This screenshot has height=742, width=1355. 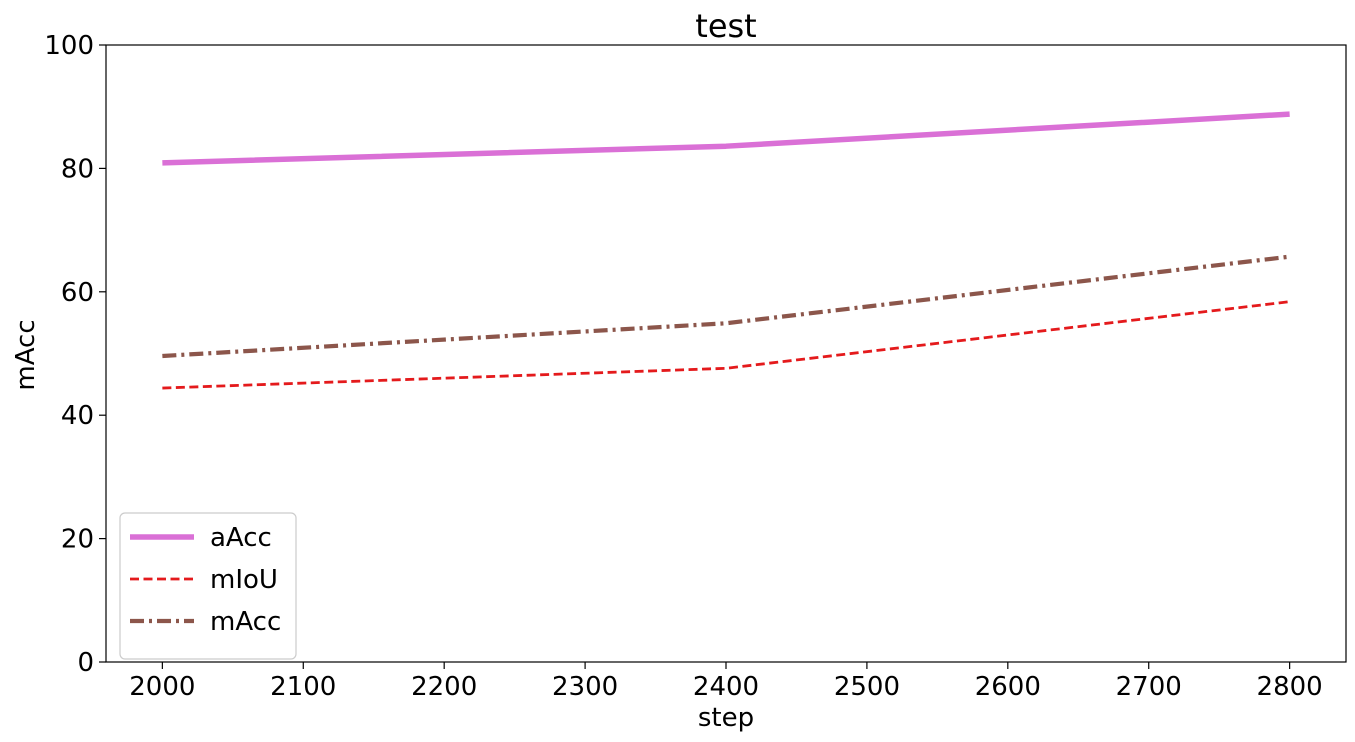 What do you see at coordinates (26, 354) in the screenshot?
I see `y-axis-title: mAcc` at bounding box center [26, 354].